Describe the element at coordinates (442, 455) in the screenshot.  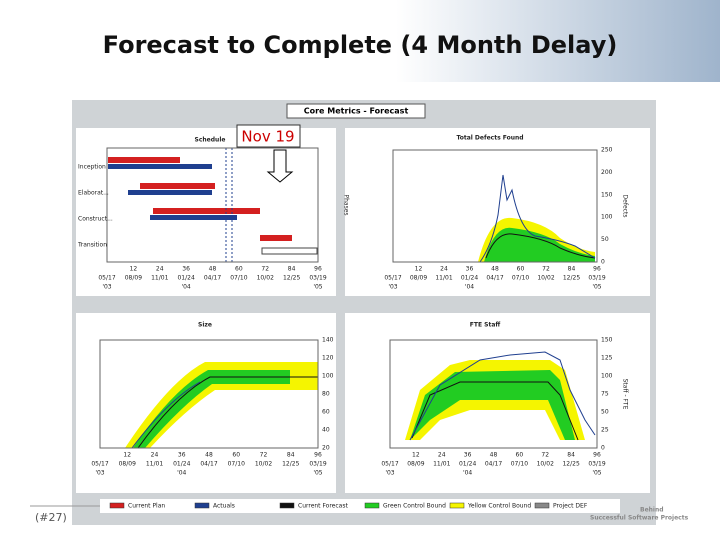
I see `x-month-label: 24` at that location.